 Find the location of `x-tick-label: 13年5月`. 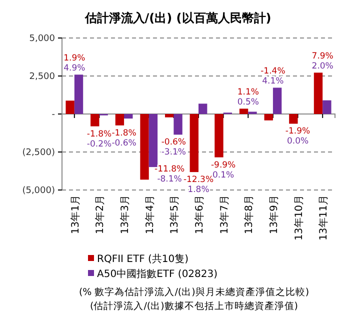

x-tick-label: 13年5月 is located at coordinates (174, 214).